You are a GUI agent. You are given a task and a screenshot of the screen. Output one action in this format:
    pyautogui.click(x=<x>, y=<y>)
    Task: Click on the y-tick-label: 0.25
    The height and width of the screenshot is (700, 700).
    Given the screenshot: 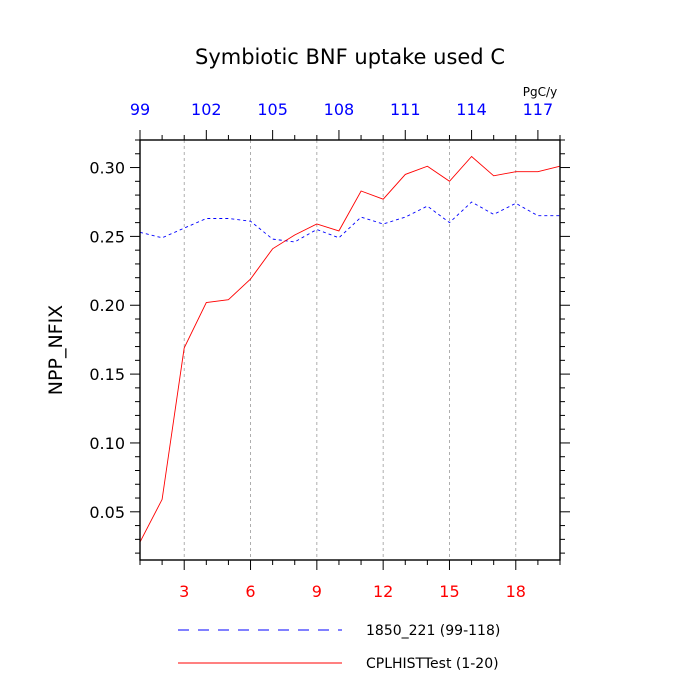 What is the action you would take?
    pyautogui.click(x=107, y=236)
    